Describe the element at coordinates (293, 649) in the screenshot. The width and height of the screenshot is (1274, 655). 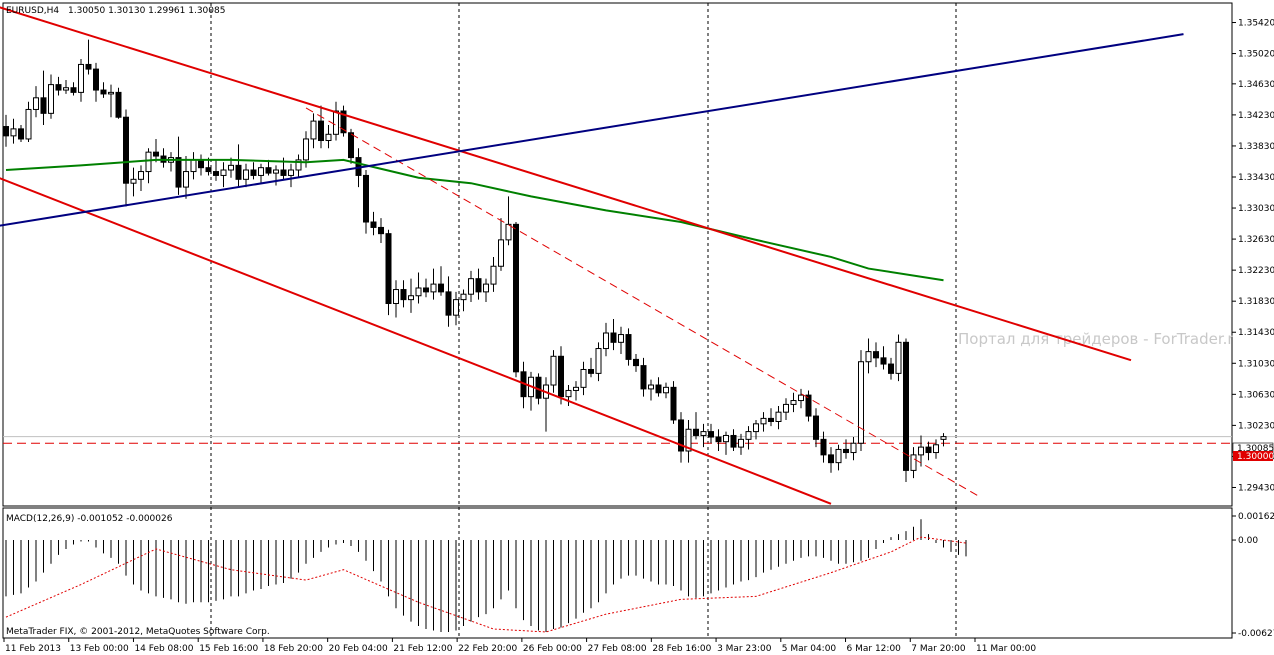
I see `time-tick-label: 18 Feb 20:00` at that location.